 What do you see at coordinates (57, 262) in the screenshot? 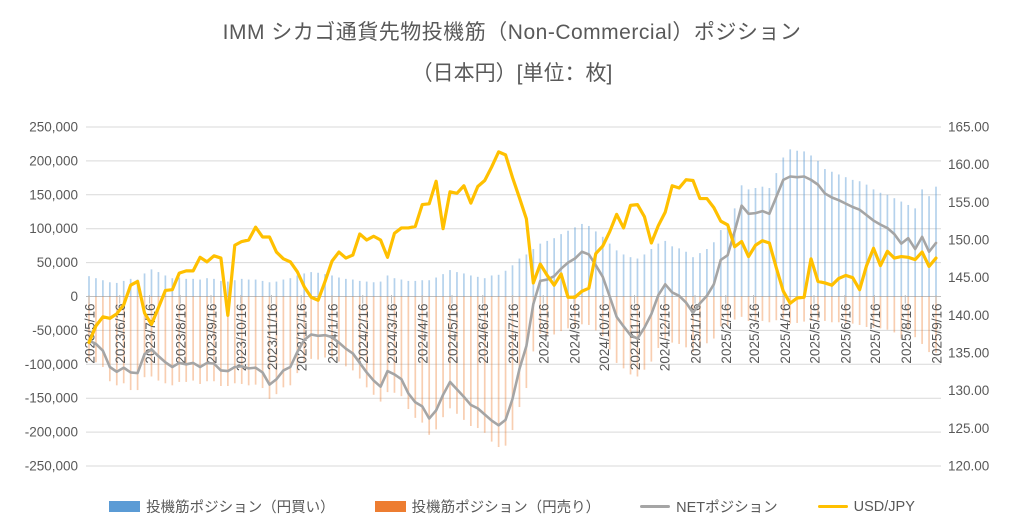
I see `y-axis-left-tick-label: 50,000` at bounding box center [57, 262].